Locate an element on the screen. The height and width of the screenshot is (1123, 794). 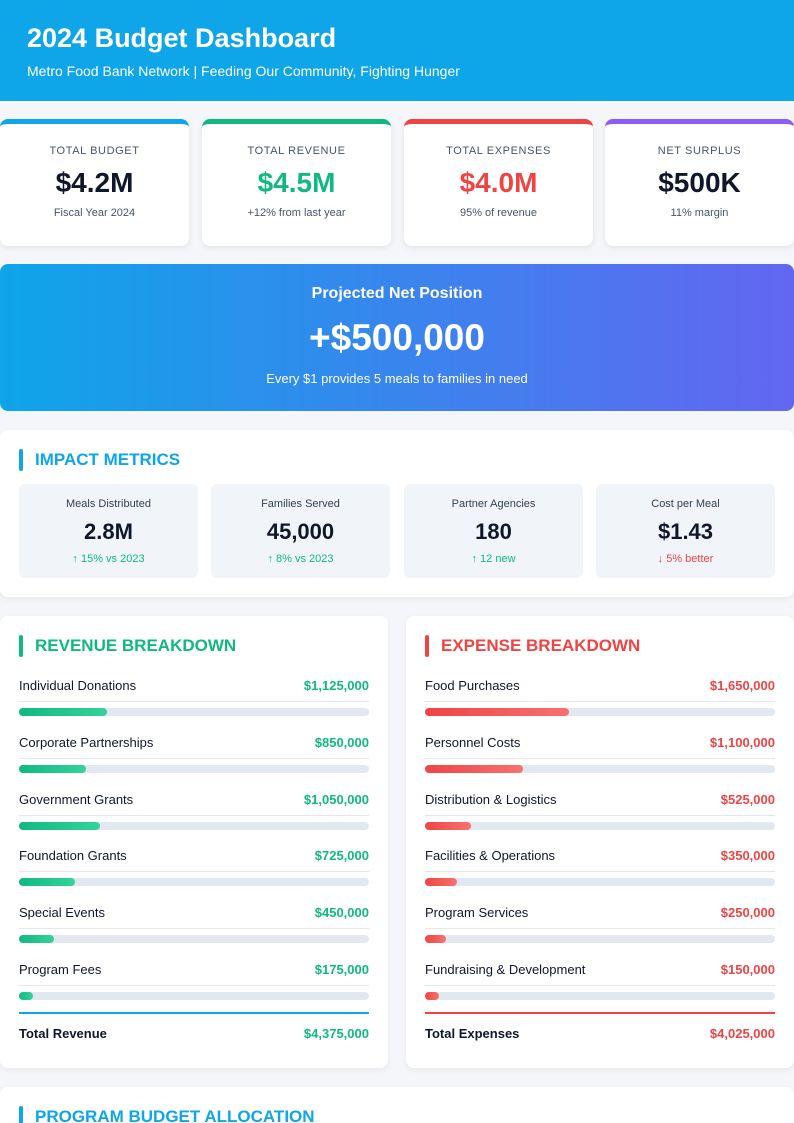
metric-label: Families Served is located at coordinates (300, 504).